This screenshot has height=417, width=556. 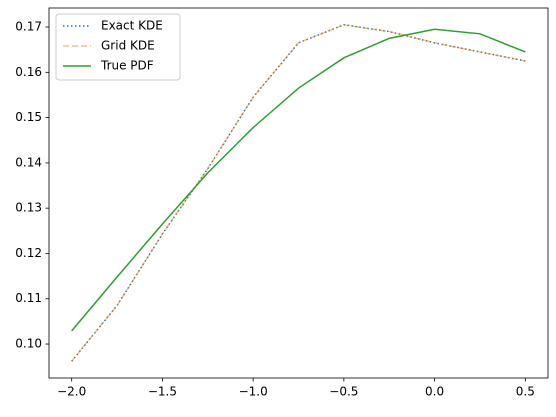 What do you see at coordinates (28, 344) in the screenshot?
I see `y-tick-label: 0.10` at bounding box center [28, 344].